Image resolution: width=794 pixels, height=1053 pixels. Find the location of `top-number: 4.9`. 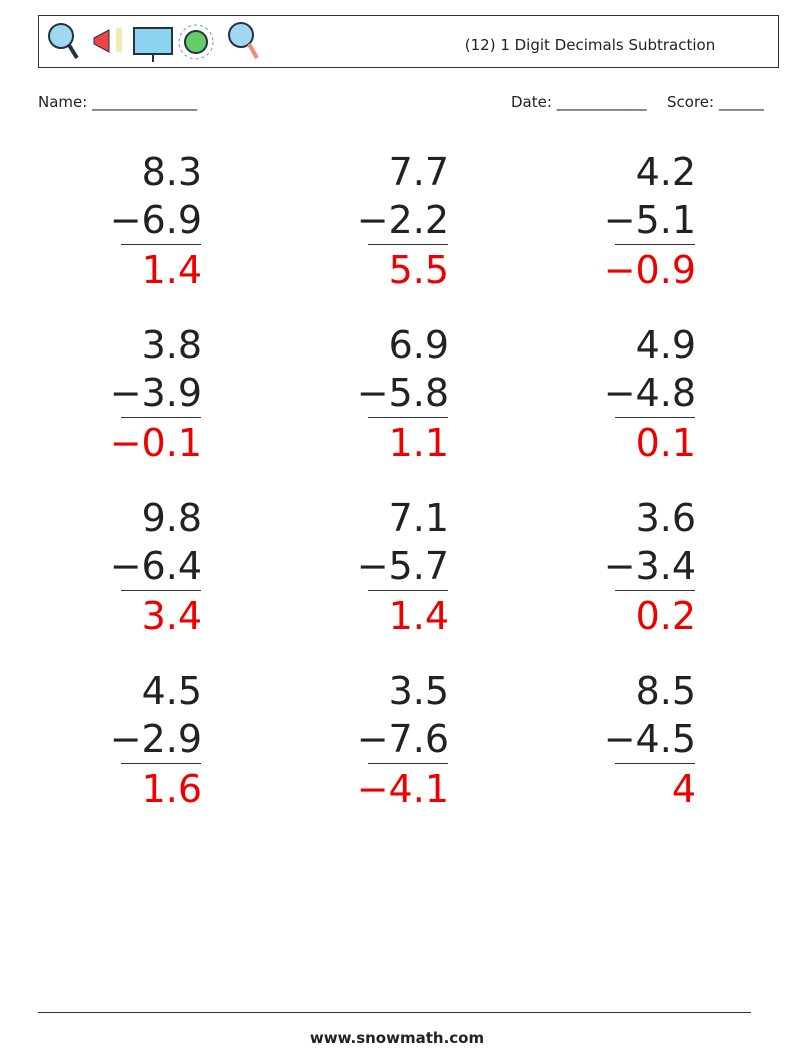

top-number: 4.9 is located at coordinates (665, 345).